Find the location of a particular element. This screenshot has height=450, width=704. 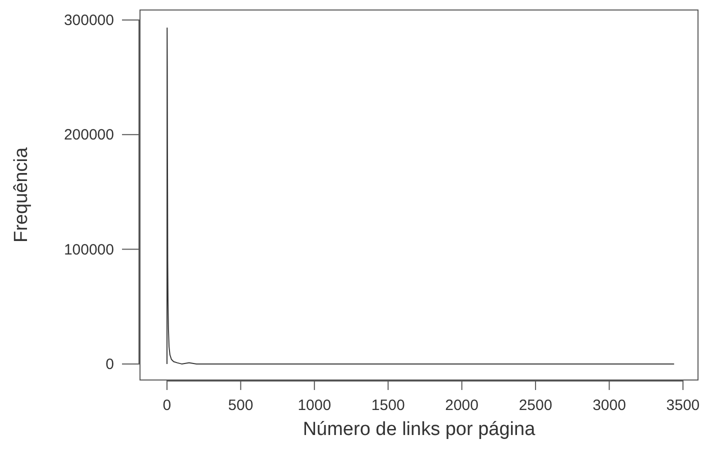

x-tick-label: 1000 is located at coordinates (315, 405).